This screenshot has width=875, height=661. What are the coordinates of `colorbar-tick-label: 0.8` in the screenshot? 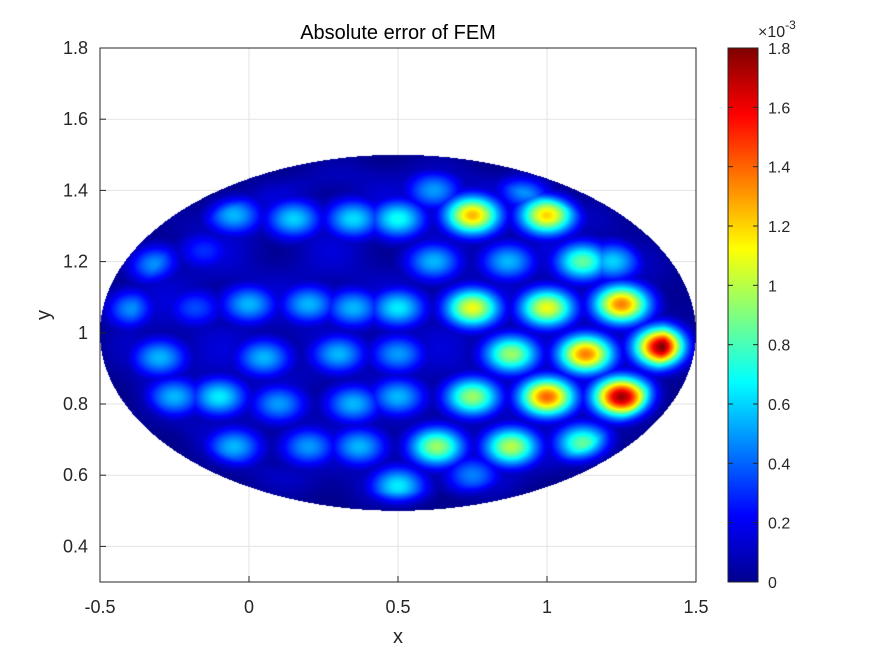 It's located at (779, 346).